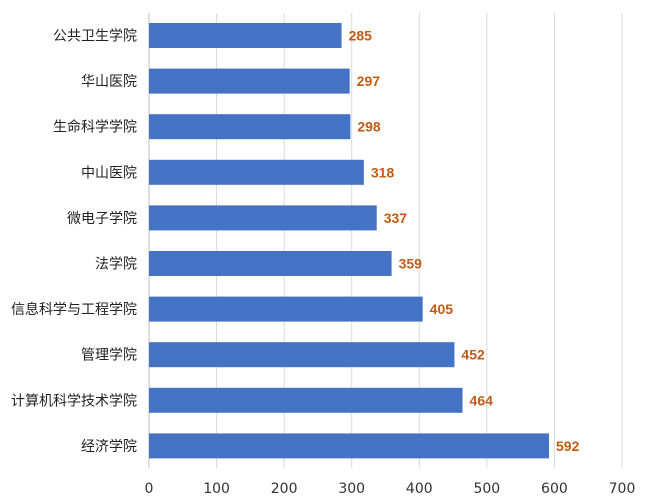 This screenshot has height=500, width=647. I want to click on x-tick-label: 700, so click(622, 489).